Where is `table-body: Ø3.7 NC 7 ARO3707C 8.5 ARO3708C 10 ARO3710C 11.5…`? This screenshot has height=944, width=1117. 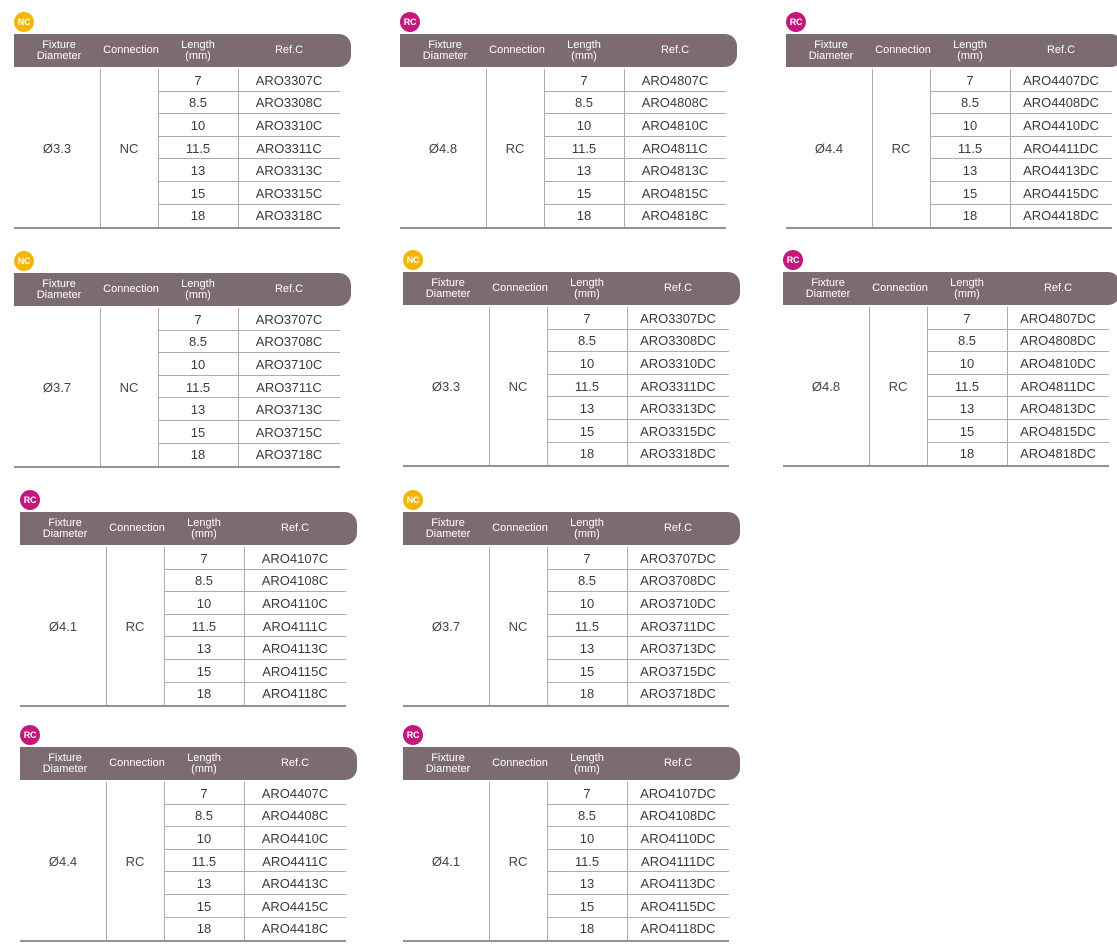 table-body: Ø3.7 NC 7 ARO3707C 8.5 ARO3708C 10 ARO3710C 11.5… is located at coordinates (177, 388).